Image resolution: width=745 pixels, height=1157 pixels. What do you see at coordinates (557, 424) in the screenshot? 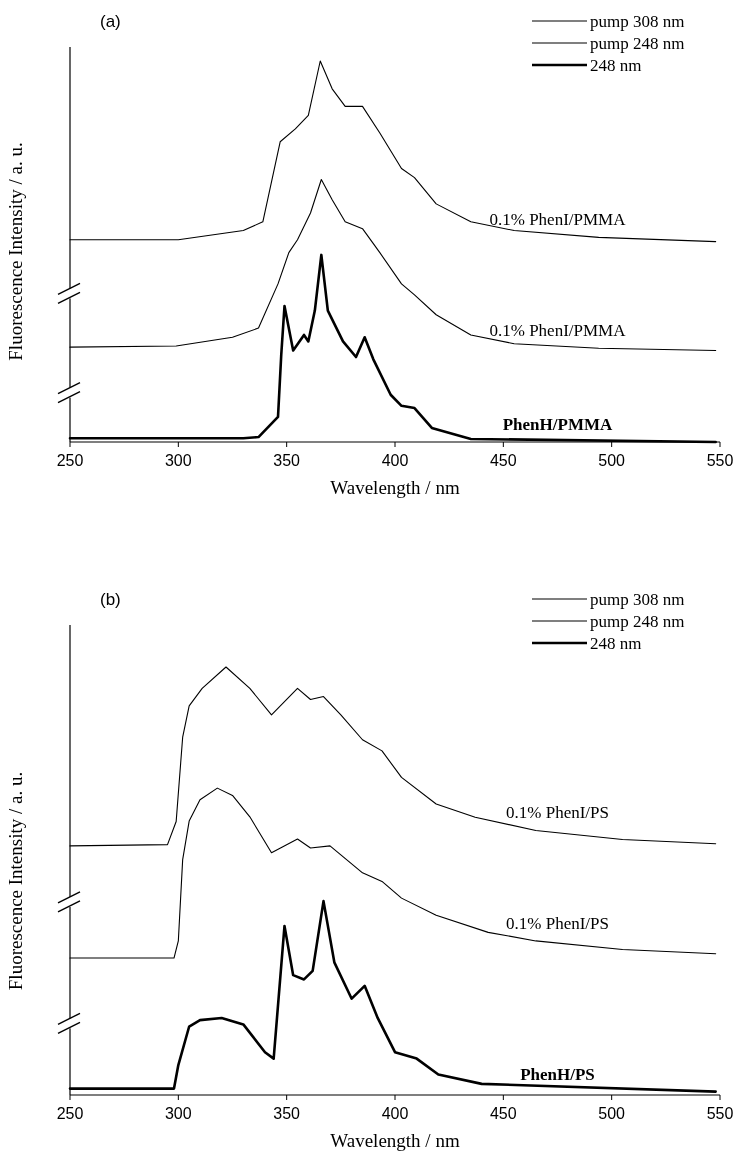
I see `annotation: PhenH/PMMA` at bounding box center [557, 424].